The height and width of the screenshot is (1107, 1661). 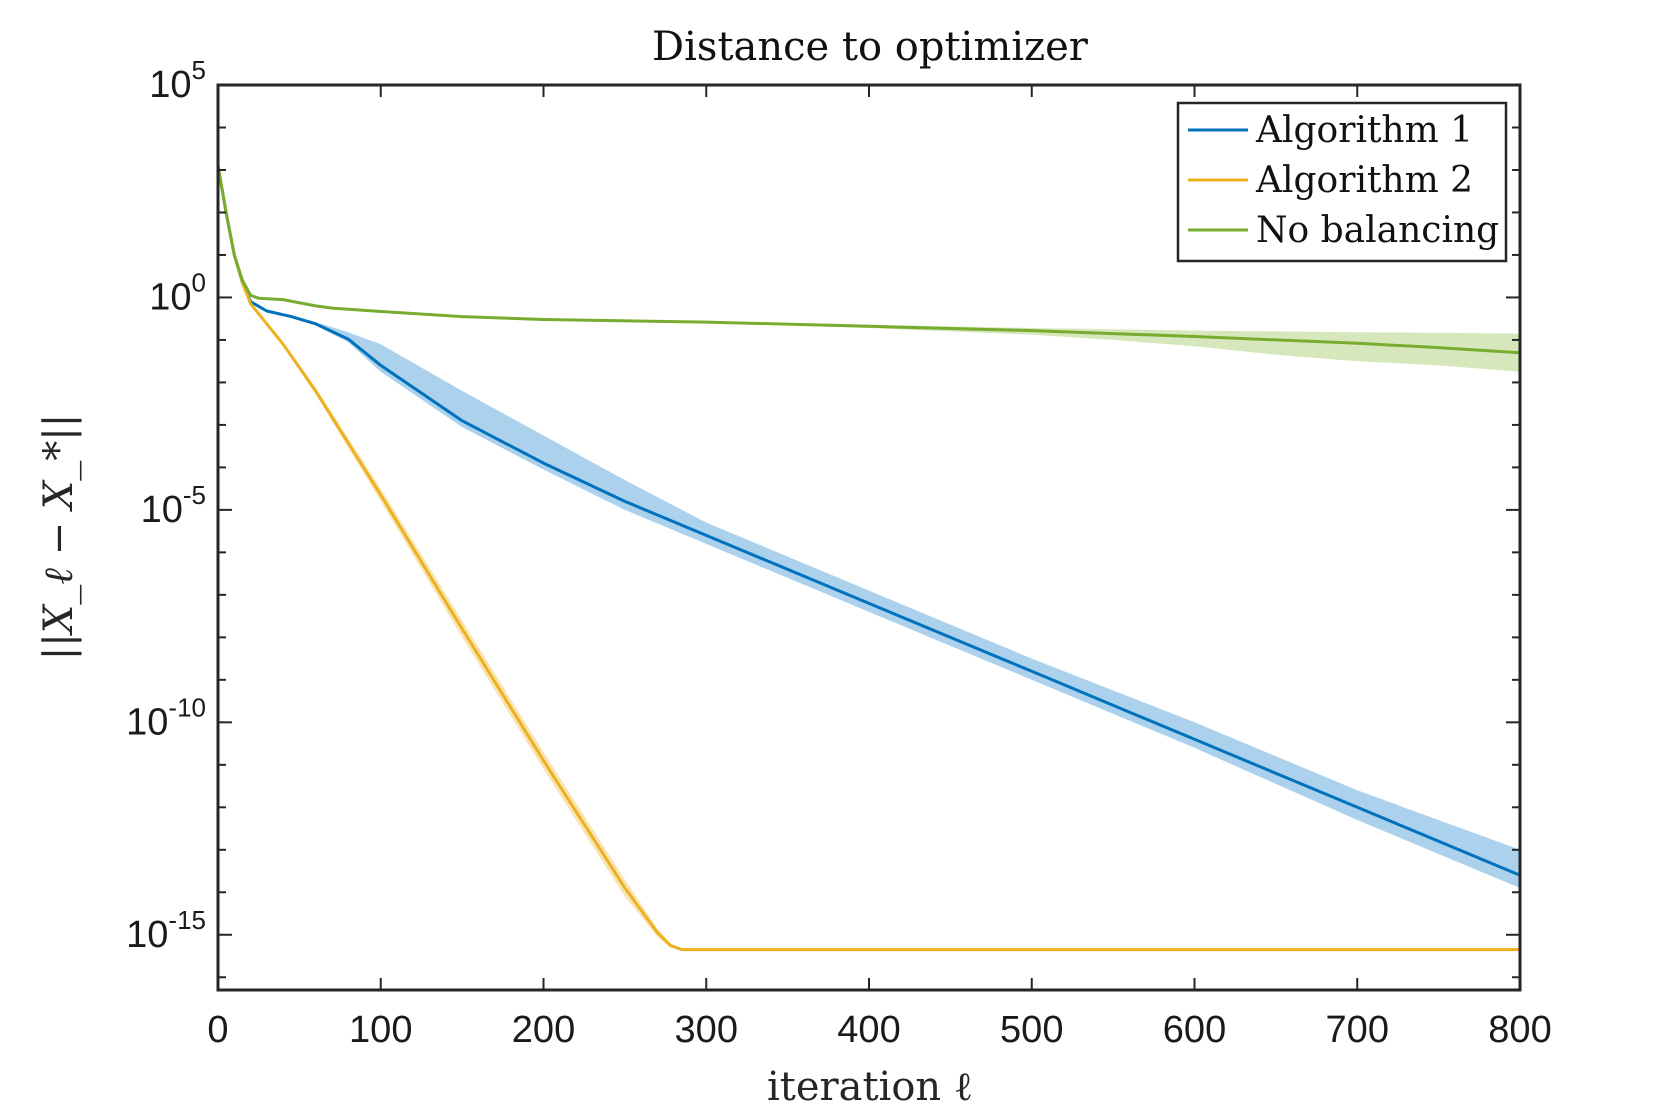 I want to click on legend: Algorithm 1 Algorithm 2 No balancing, so click(x=1342, y=182).